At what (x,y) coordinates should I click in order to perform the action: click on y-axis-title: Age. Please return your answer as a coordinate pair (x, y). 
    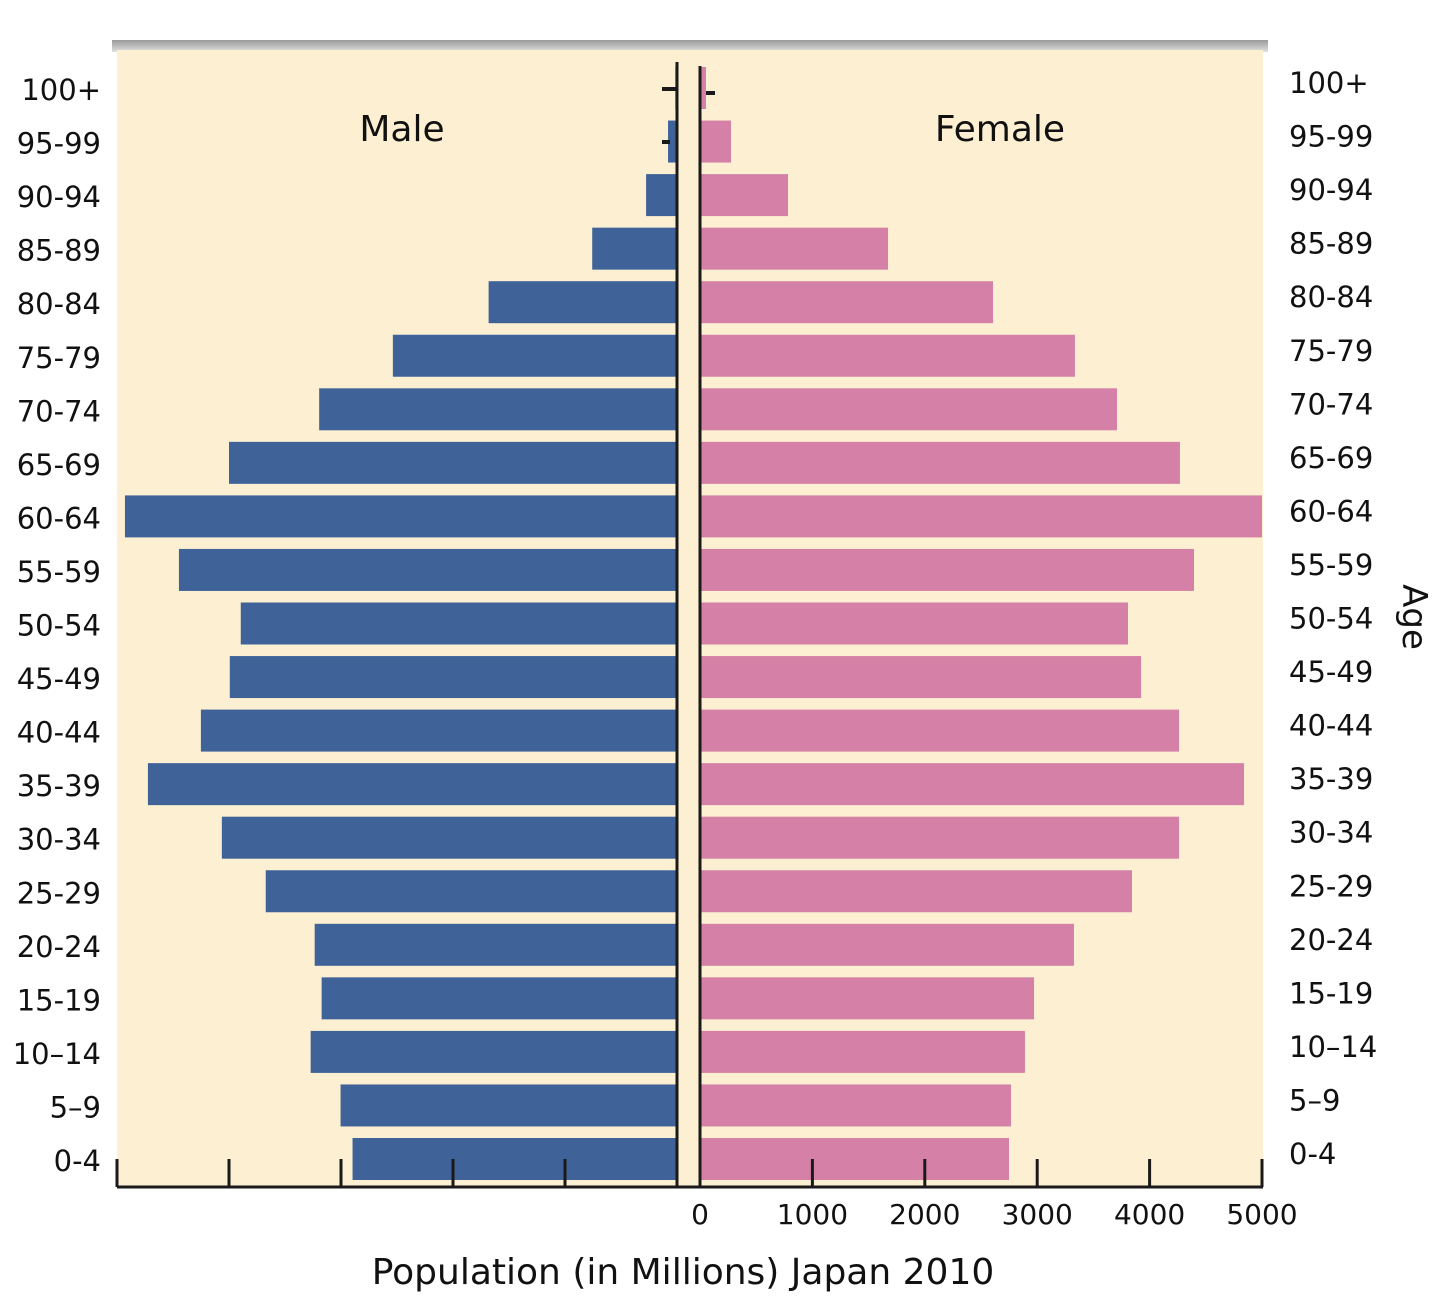
    Looking at the image, I should click on (1414, 617).